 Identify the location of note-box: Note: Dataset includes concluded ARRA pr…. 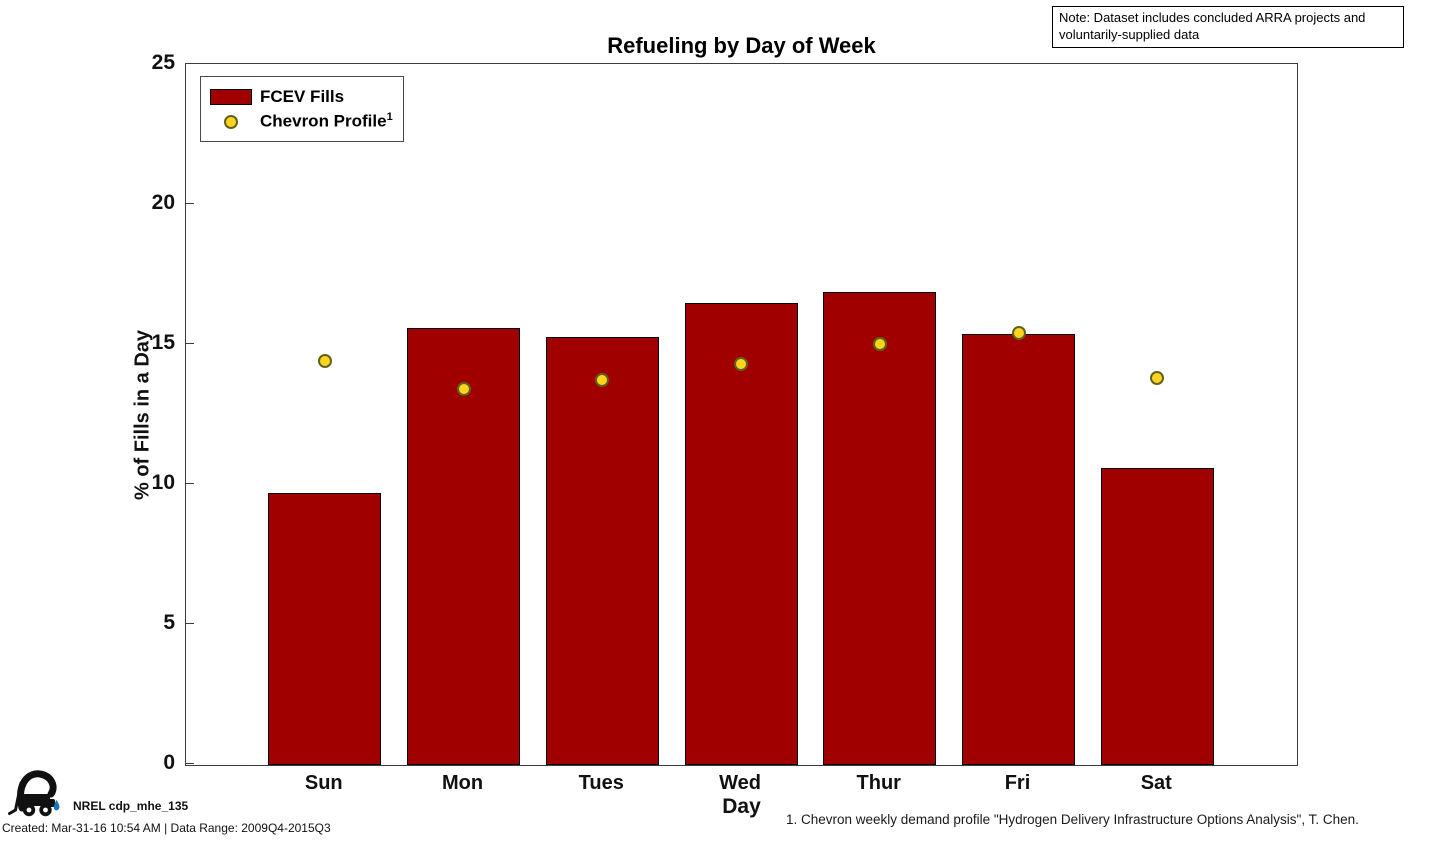
(1228, 27).